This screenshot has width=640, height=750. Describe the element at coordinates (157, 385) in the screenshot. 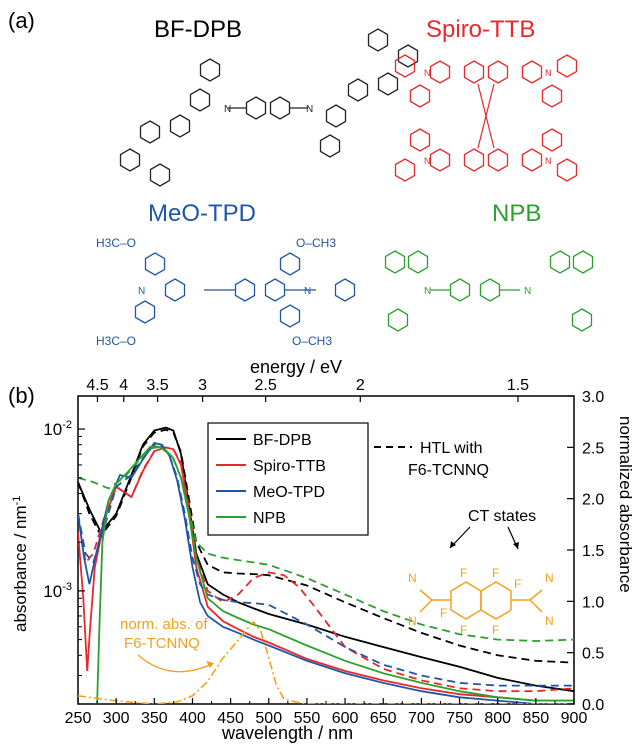

I see `top-tick-label: 3.5` at that location.